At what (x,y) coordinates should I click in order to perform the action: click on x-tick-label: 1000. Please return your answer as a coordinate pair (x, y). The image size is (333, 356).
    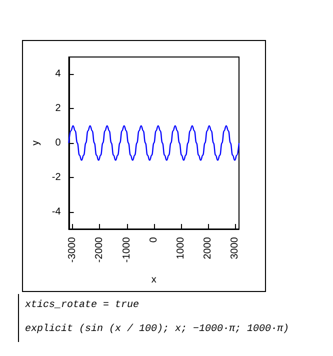
    Looking at the image, I should click on (180, 248).